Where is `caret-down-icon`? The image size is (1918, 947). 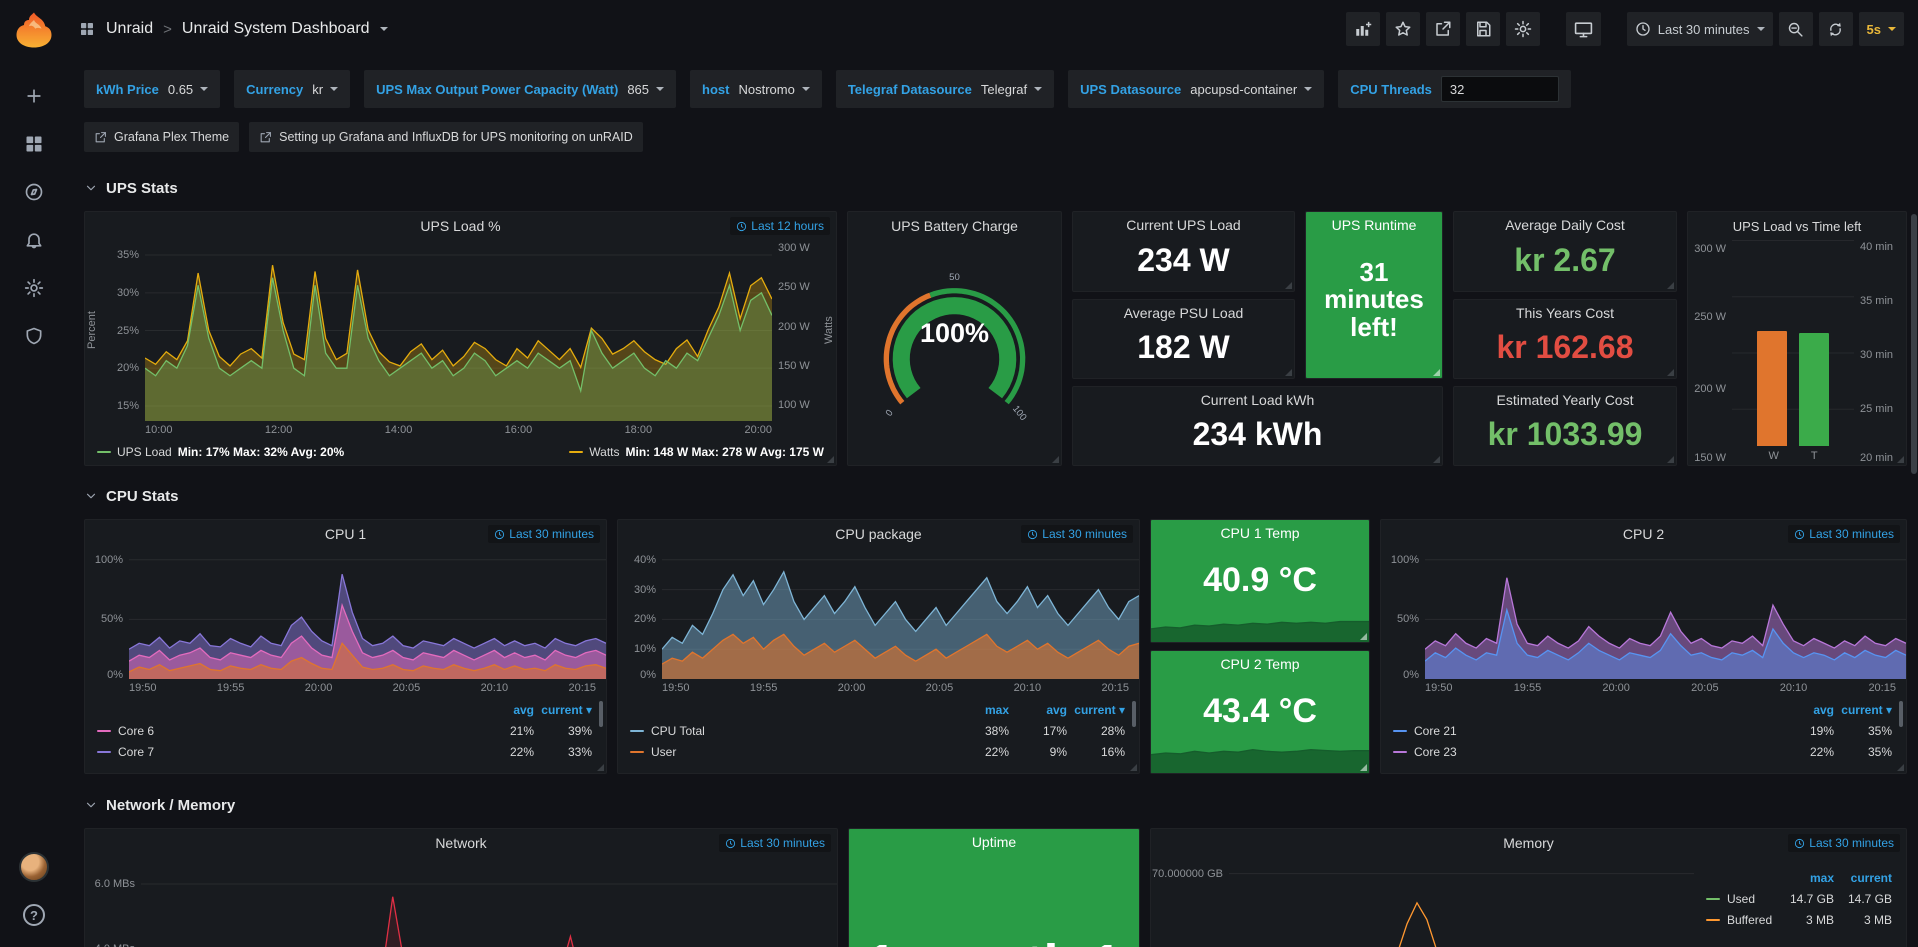
caret-down-icon is located at coordinates (383, 29).